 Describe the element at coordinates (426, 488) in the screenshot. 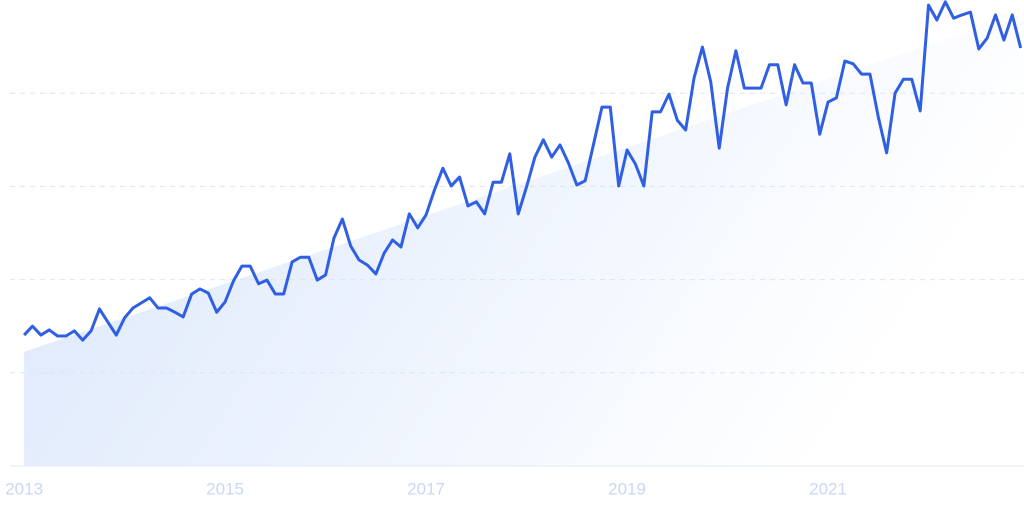

I see `x-tick-label: 2017` at that location.